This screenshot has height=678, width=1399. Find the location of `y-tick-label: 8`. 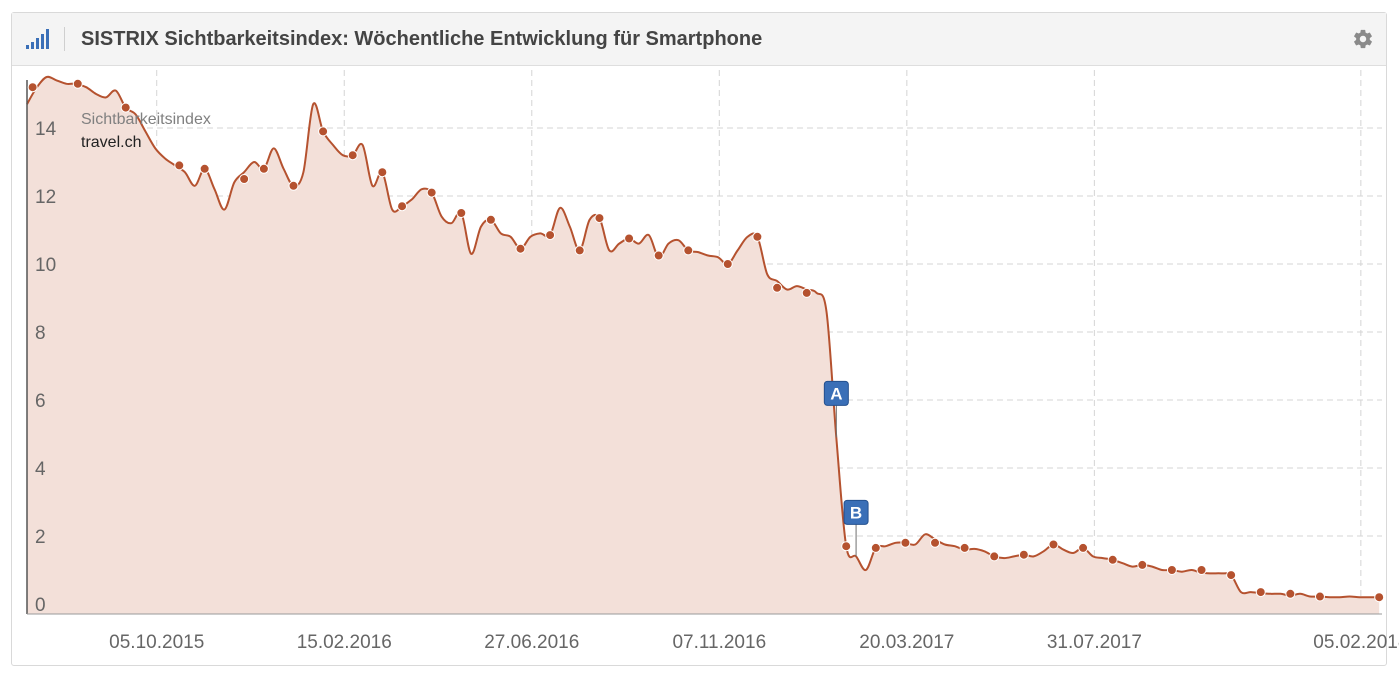

y-tick-label: 8 is located at coordinates (40, 333).